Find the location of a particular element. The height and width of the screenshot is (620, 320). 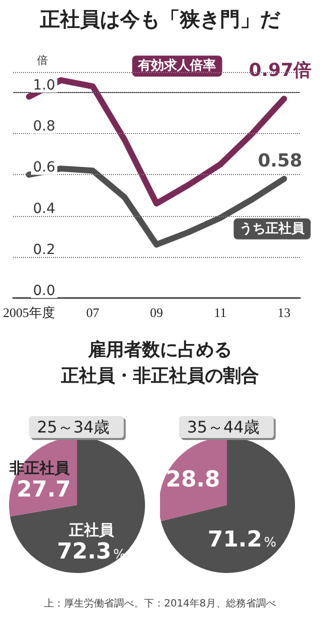

chart-title: 雇用者数に占める is located at coordinates (159, 350).